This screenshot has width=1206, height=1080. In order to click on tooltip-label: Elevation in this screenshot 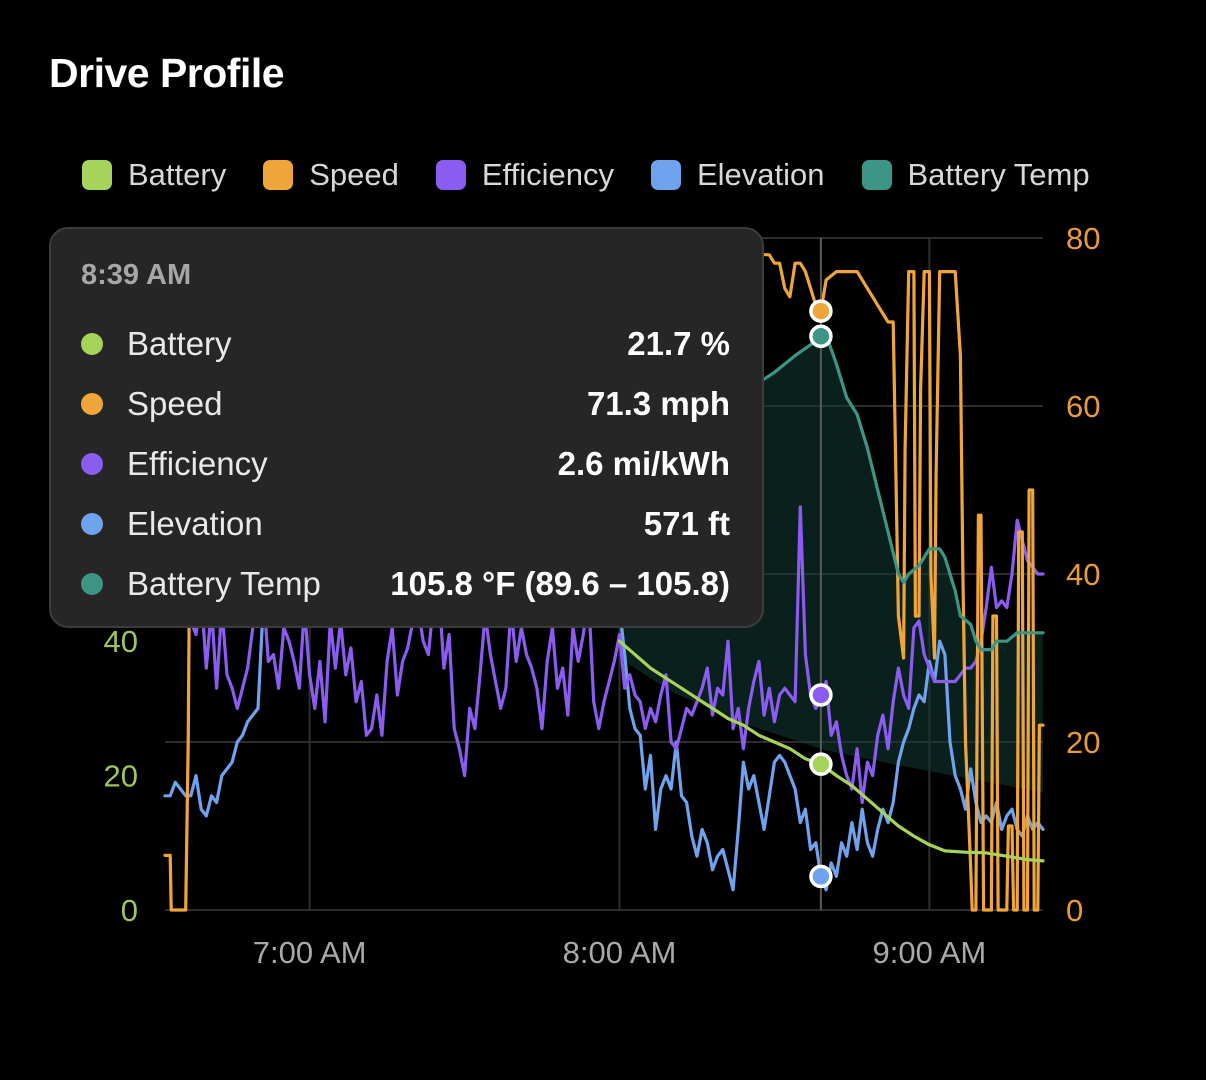, I will do `click(195, 523)`.